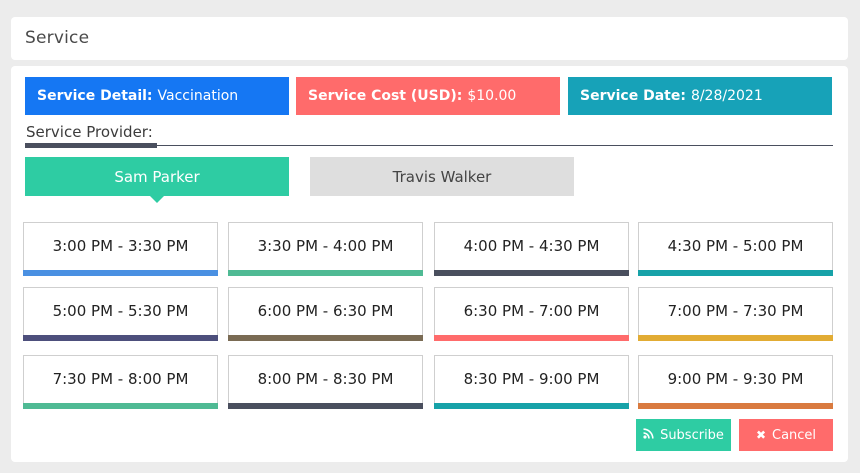 The height and width of the screenshot is (473, 860). Describe the element at coordinates (531, 246) in the screenshot. I see `time-slot-label: 4:00 PM - 4:30 PM` at that location.